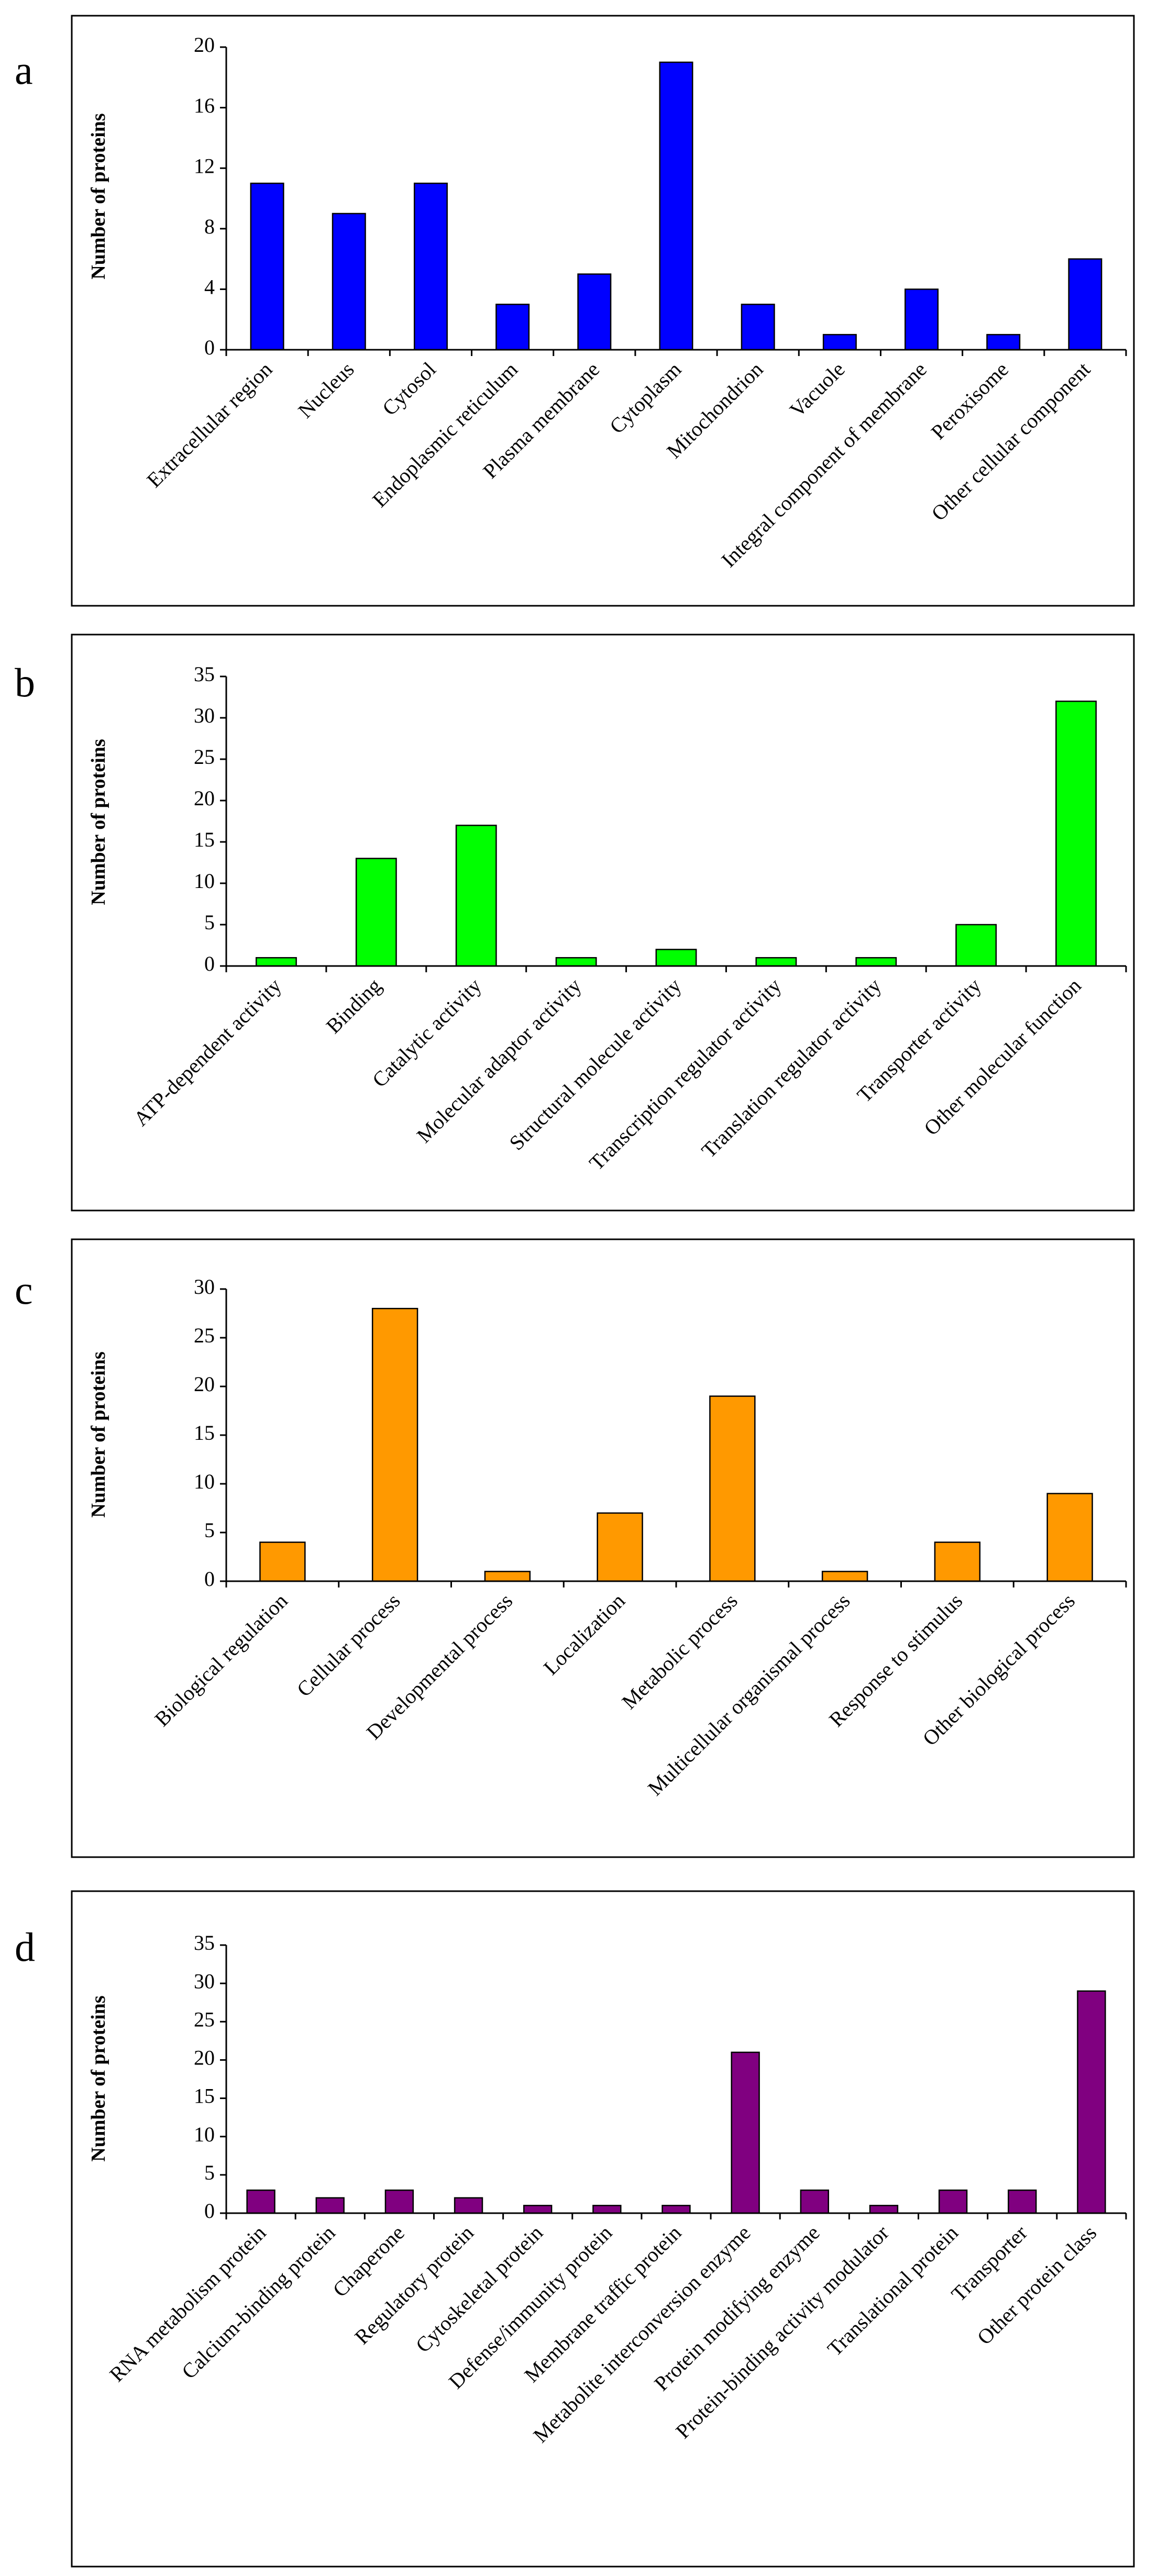 This screenshot has height=2576, width=1158. Describe the element at coordinates (468, 2205) in the screenshot. I see `panel-d-bar-regulatory-protein` at that location.